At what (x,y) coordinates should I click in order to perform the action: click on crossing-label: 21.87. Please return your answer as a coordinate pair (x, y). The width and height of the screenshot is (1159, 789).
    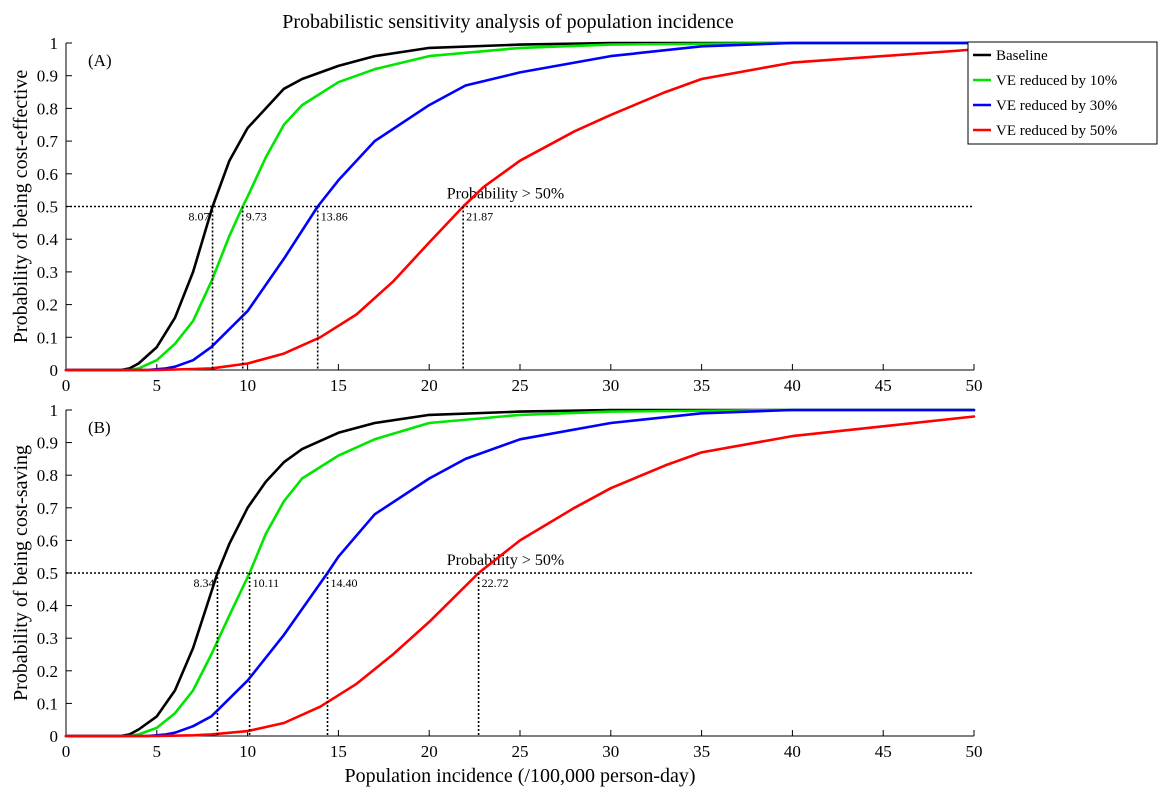
    Looking at the image, I should click on (479, 217).